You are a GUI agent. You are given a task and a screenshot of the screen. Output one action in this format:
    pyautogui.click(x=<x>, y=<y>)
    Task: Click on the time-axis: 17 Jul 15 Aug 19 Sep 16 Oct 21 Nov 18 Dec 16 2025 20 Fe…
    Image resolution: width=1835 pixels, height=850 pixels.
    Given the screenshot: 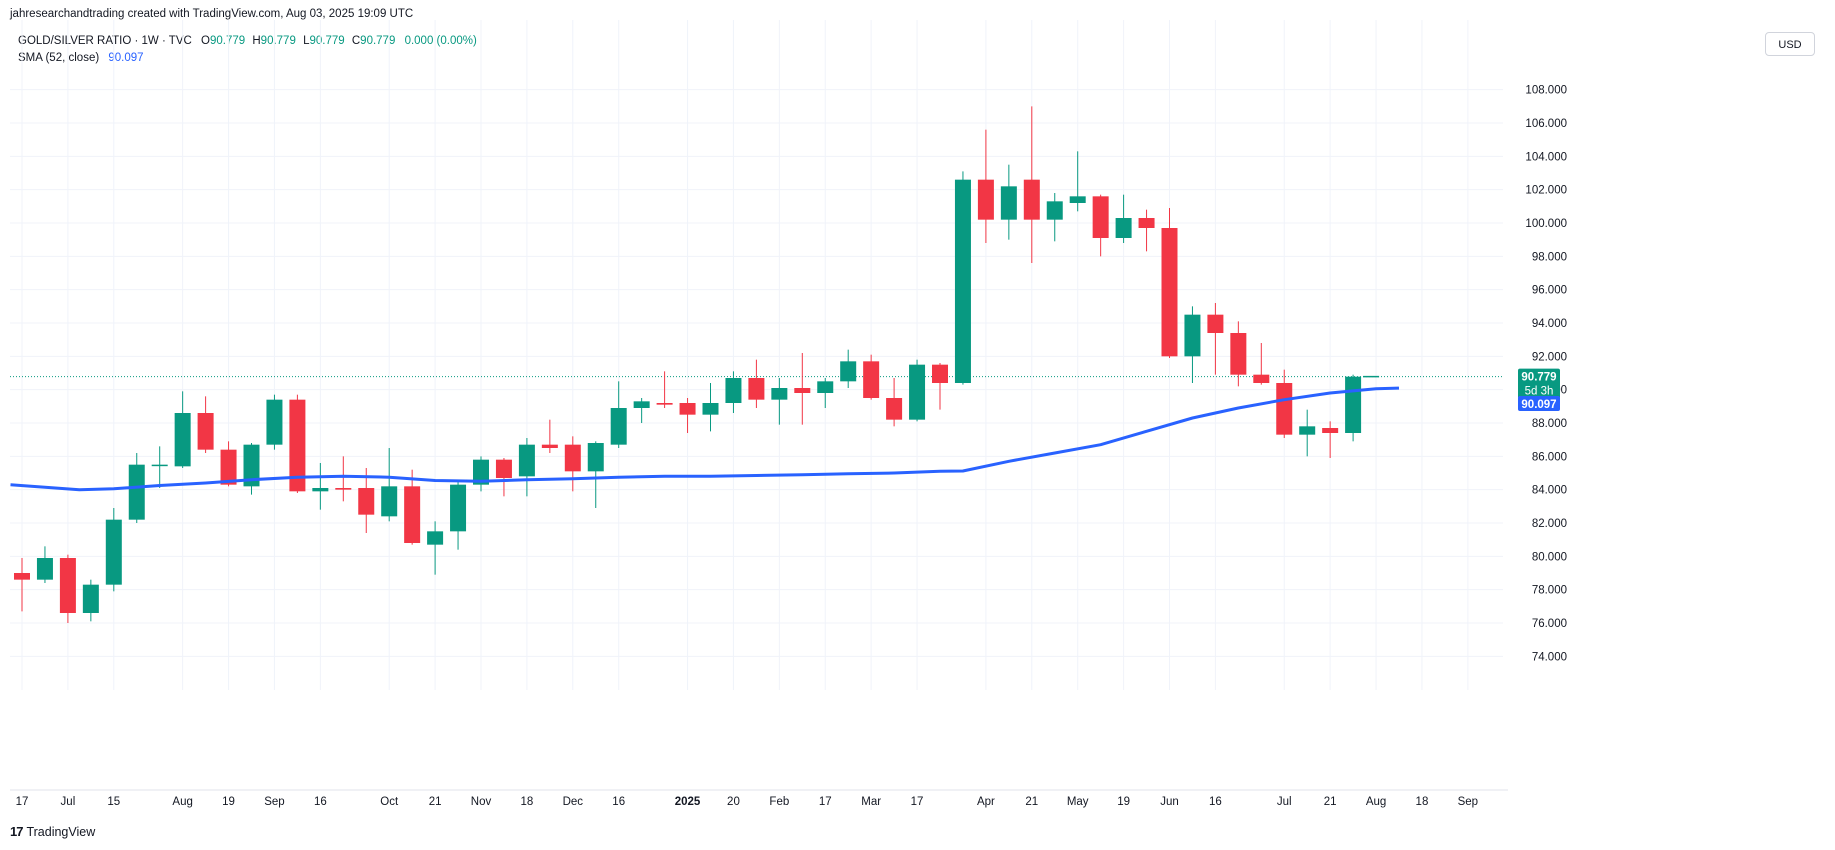 What is the action you would take?
    pyautogui.click(x=759, y=798)
    